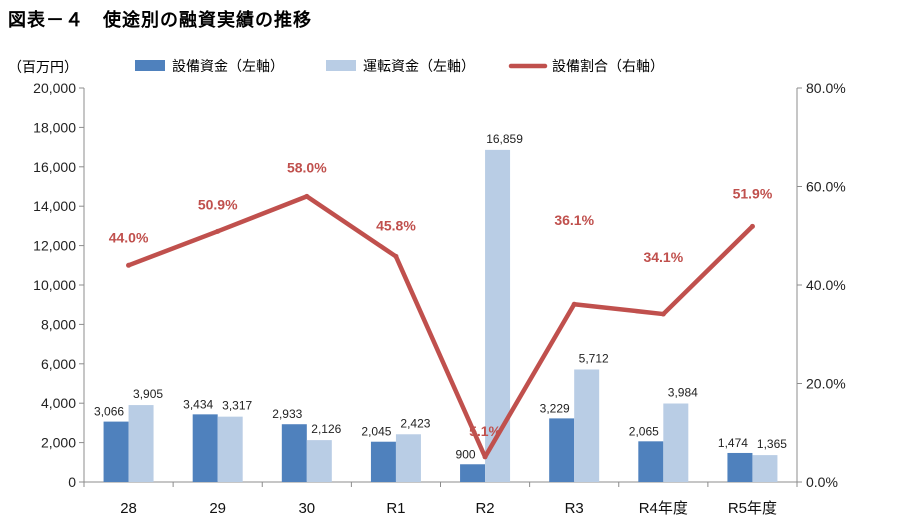 This screenshot has height=529, width=923. What do you see at coordinates (307, 167) in the screenshot?
I see `ratio-label: 58.0%` at bounding box center [307, 167].